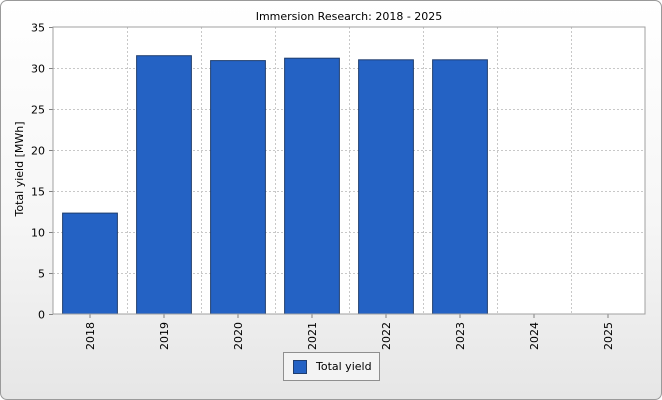 Image resolution: width=662 pixels, height=400 pixels. Describe the element at coordinates (386, 336) in the screenshot. I see `x-tick-label: 2022` at that location.